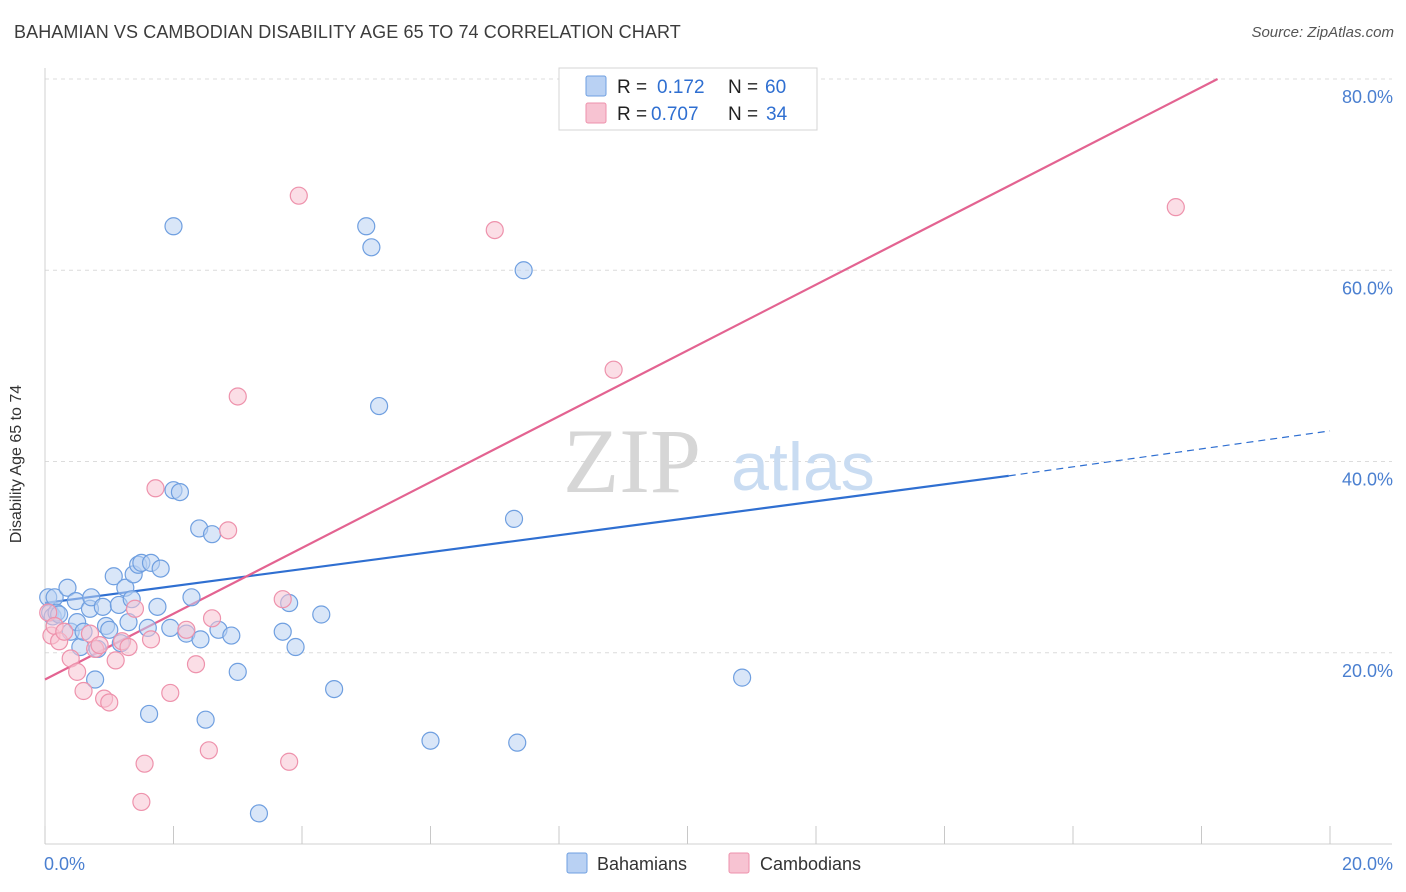 Image resolution: width=1406 pixels, height=892 pixels. Describe the element at coordinates (1367, 480) in the screenshot. I see `y-tick-label: 40.0%` at that location.